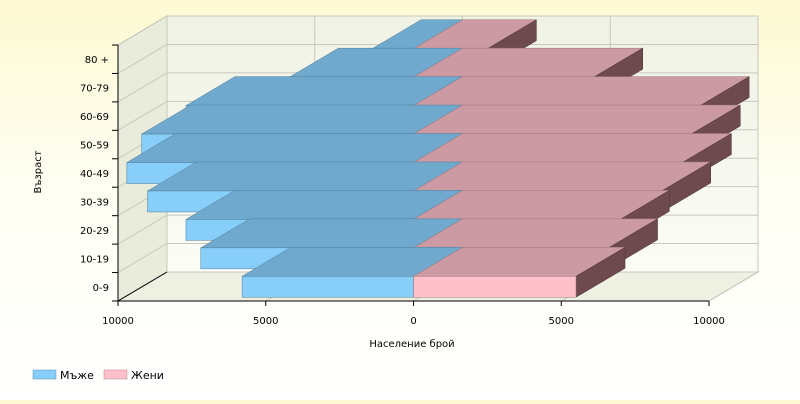 This screenshot has height=404, width=800. What do you see at coordinates (94, 202) in the screenshot?
I see `y-tick-label: 30-39` at bounding box center [94, 202].